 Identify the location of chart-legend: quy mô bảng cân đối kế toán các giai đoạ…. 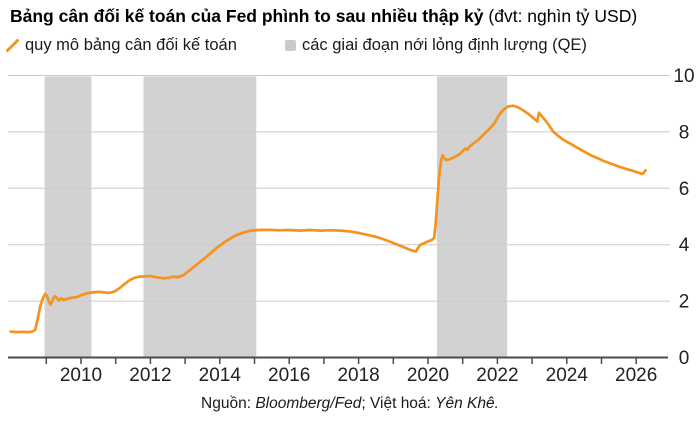
(350, 46).